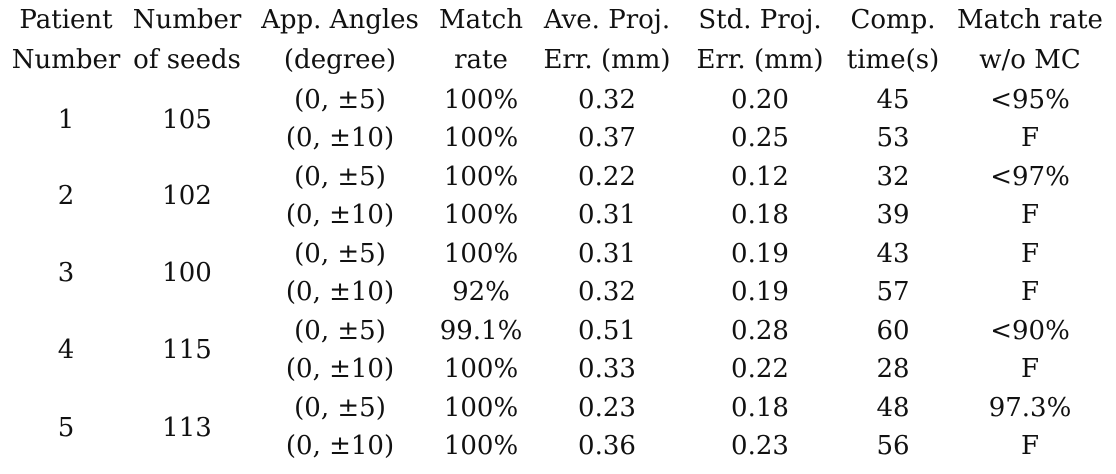 The image size is (1116, 474). I want to click on ave-err-cell: 0.33, so click(607, 369).